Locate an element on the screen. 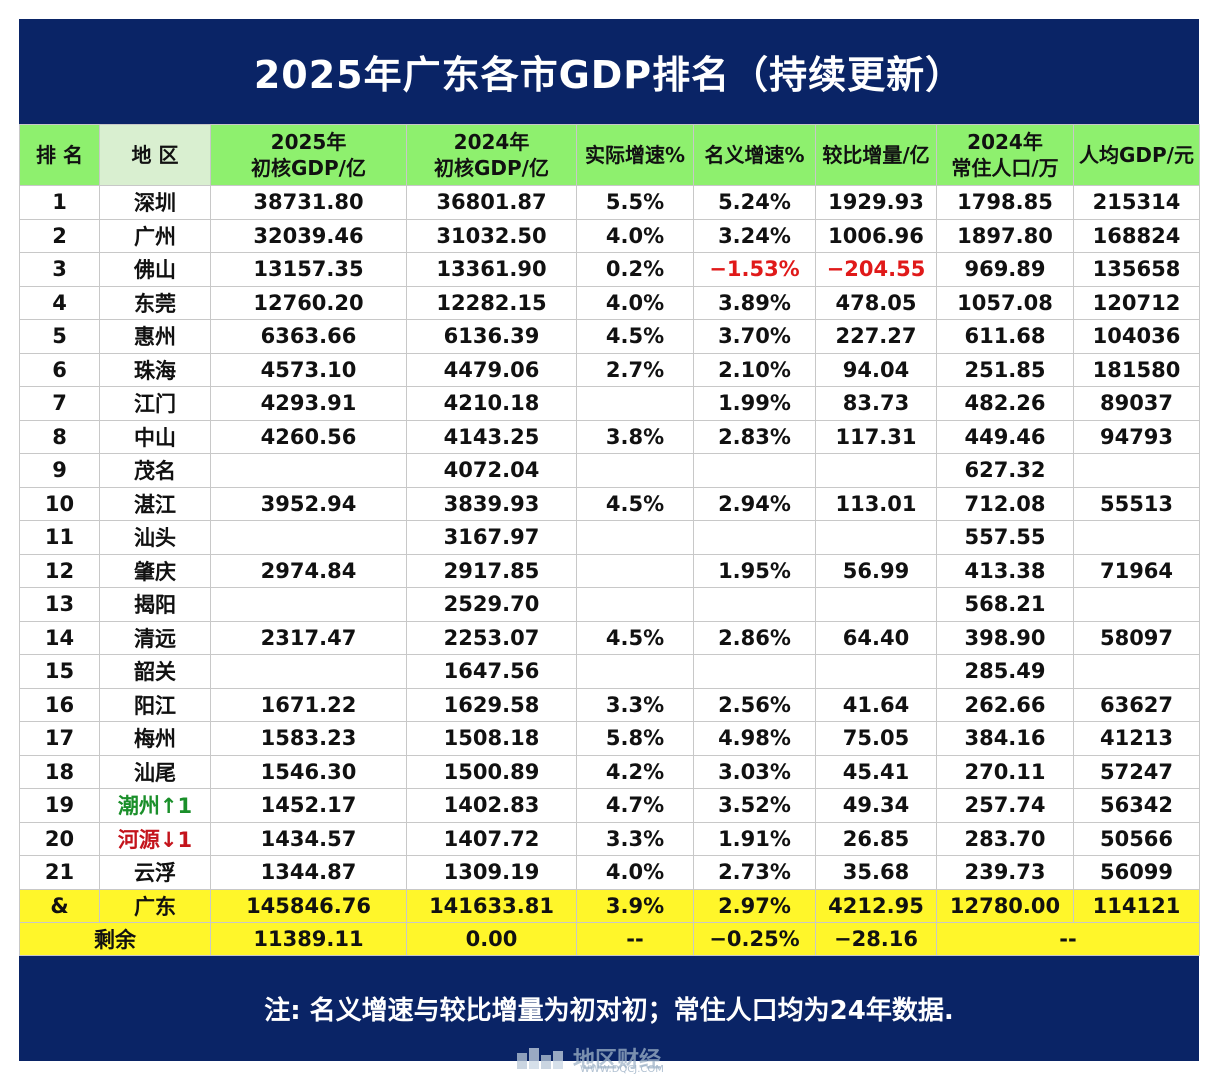  gdp-2025-cell: 1344.87 is located at coordinates (308, 872).